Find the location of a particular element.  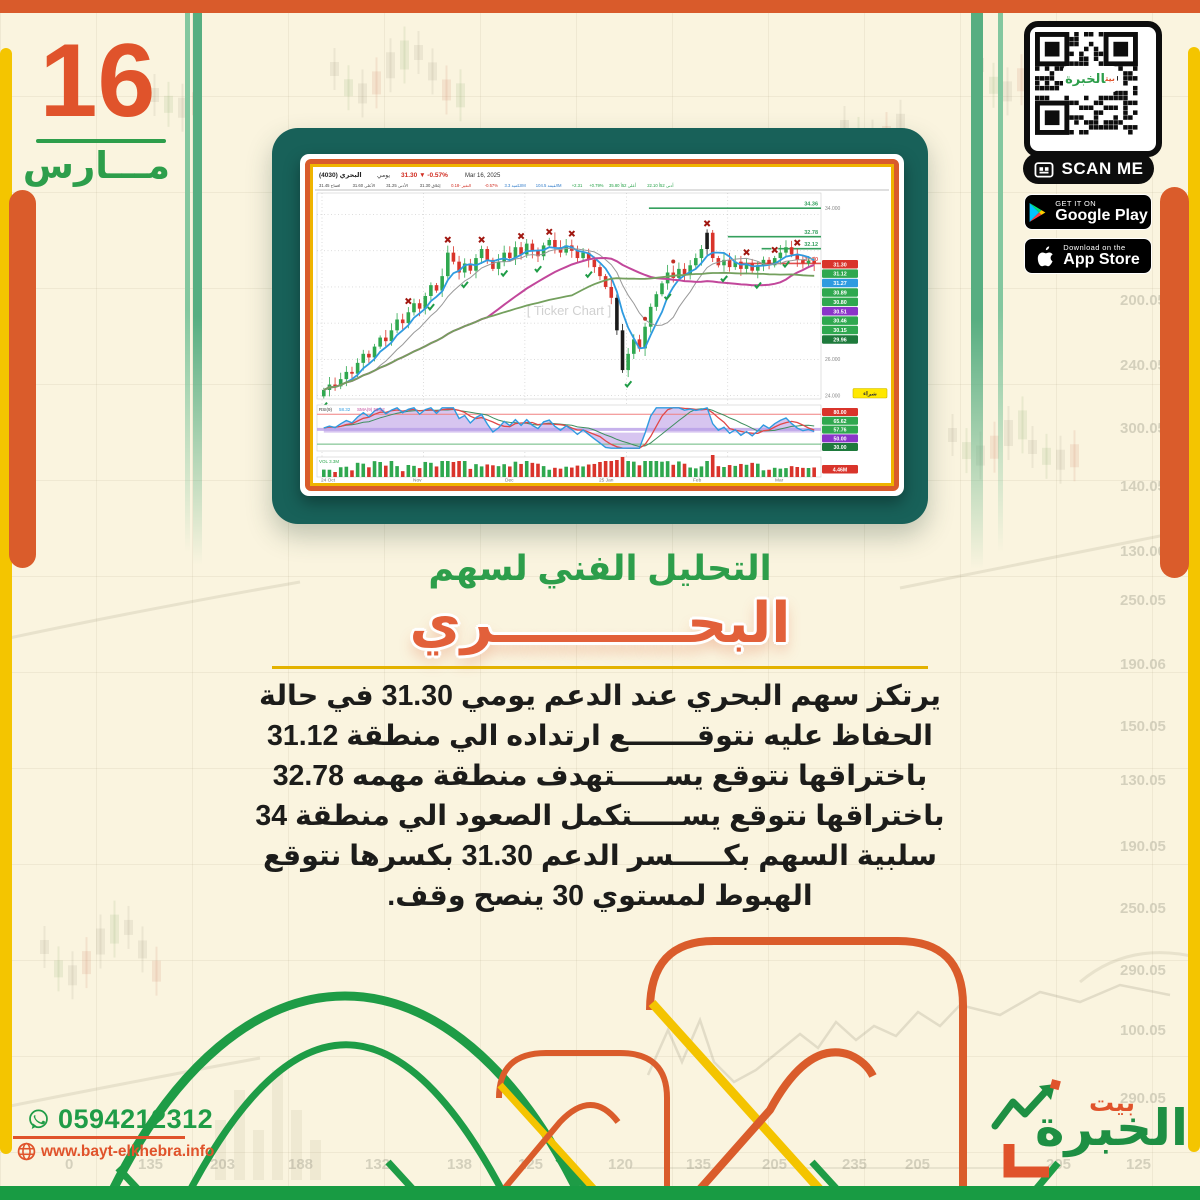

section-heading: التحليل الفني لسهم is located at coordinates (600, 568).